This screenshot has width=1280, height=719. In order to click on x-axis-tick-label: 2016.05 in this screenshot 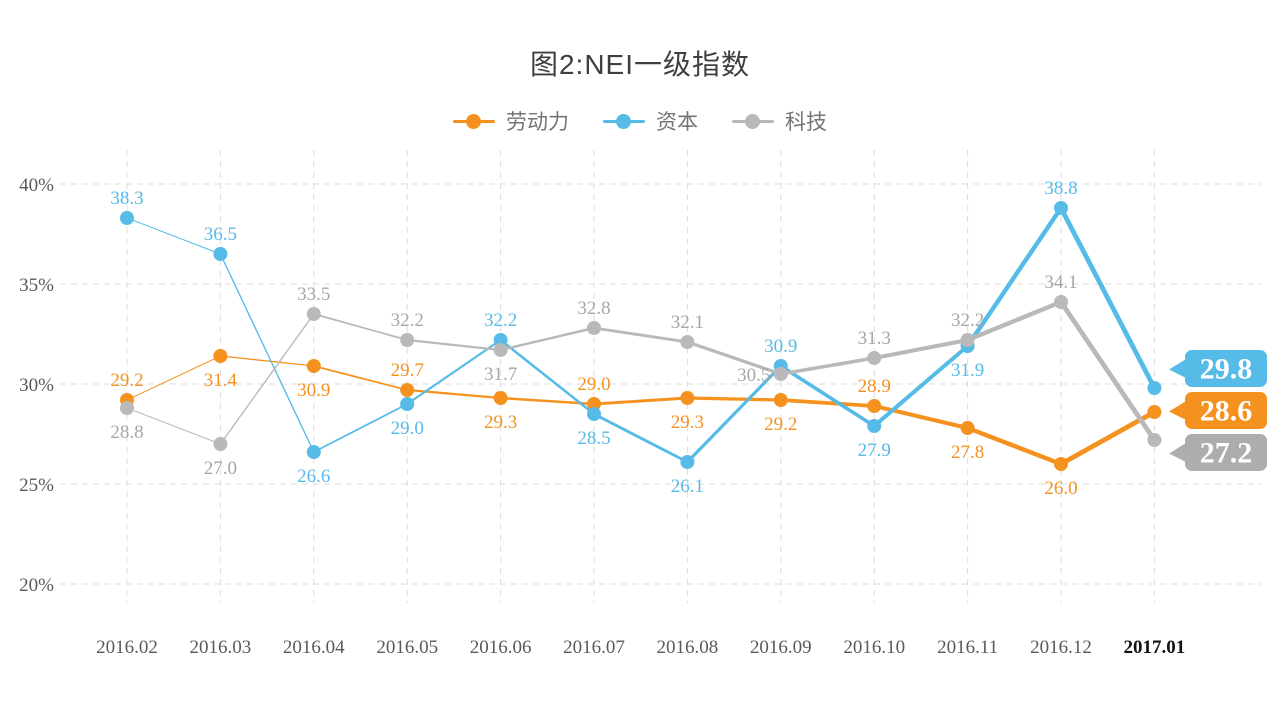, I will do `click(407, 647)`.